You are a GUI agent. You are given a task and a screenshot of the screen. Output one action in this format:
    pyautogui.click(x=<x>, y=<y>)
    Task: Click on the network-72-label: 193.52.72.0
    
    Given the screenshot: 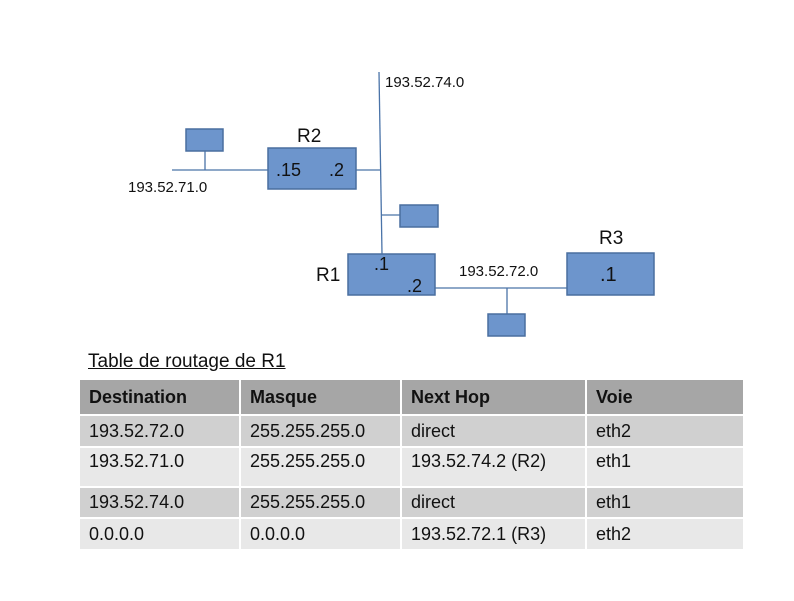 What is the action you would take?
    pyautogui.click(x=498, y=271)
    